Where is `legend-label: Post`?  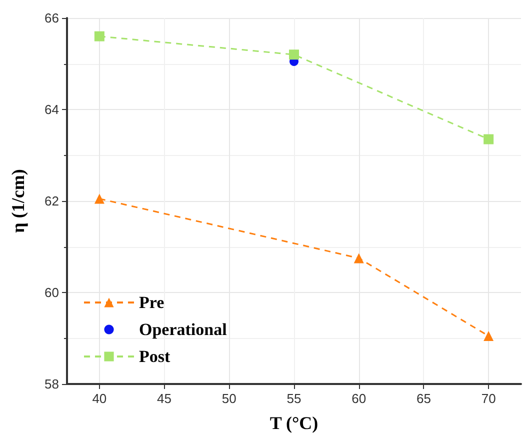 legend-label: Post is located at coordinates (154, 356).